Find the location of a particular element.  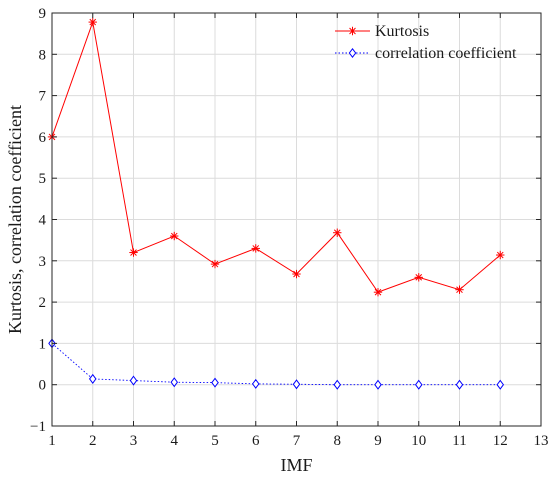

x-tick-label: 3 is located at coordinates (134, 441).